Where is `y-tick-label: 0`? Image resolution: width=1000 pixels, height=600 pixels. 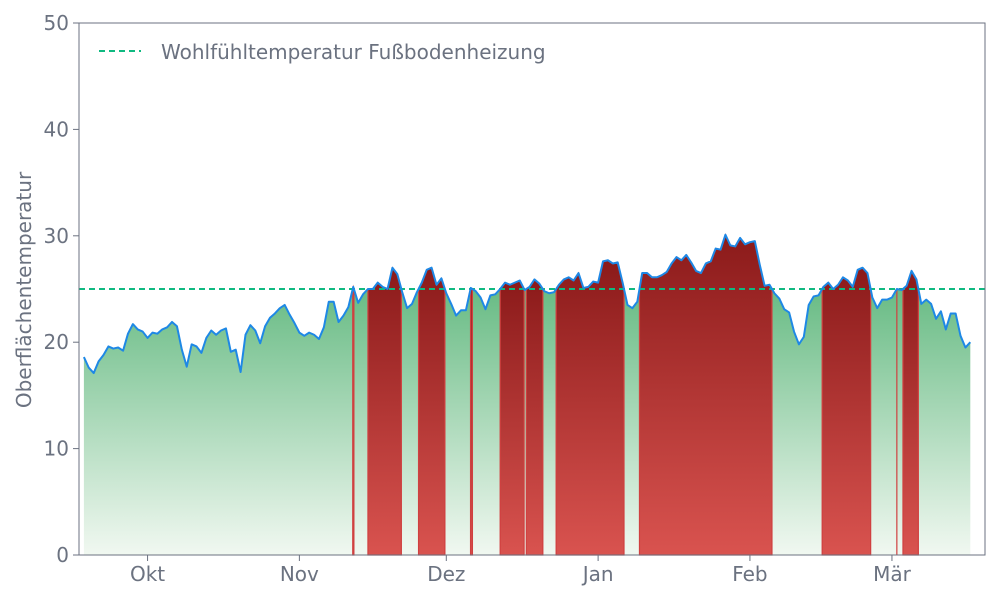
y-tick-label: 0 is located at coordinates (62, 555).